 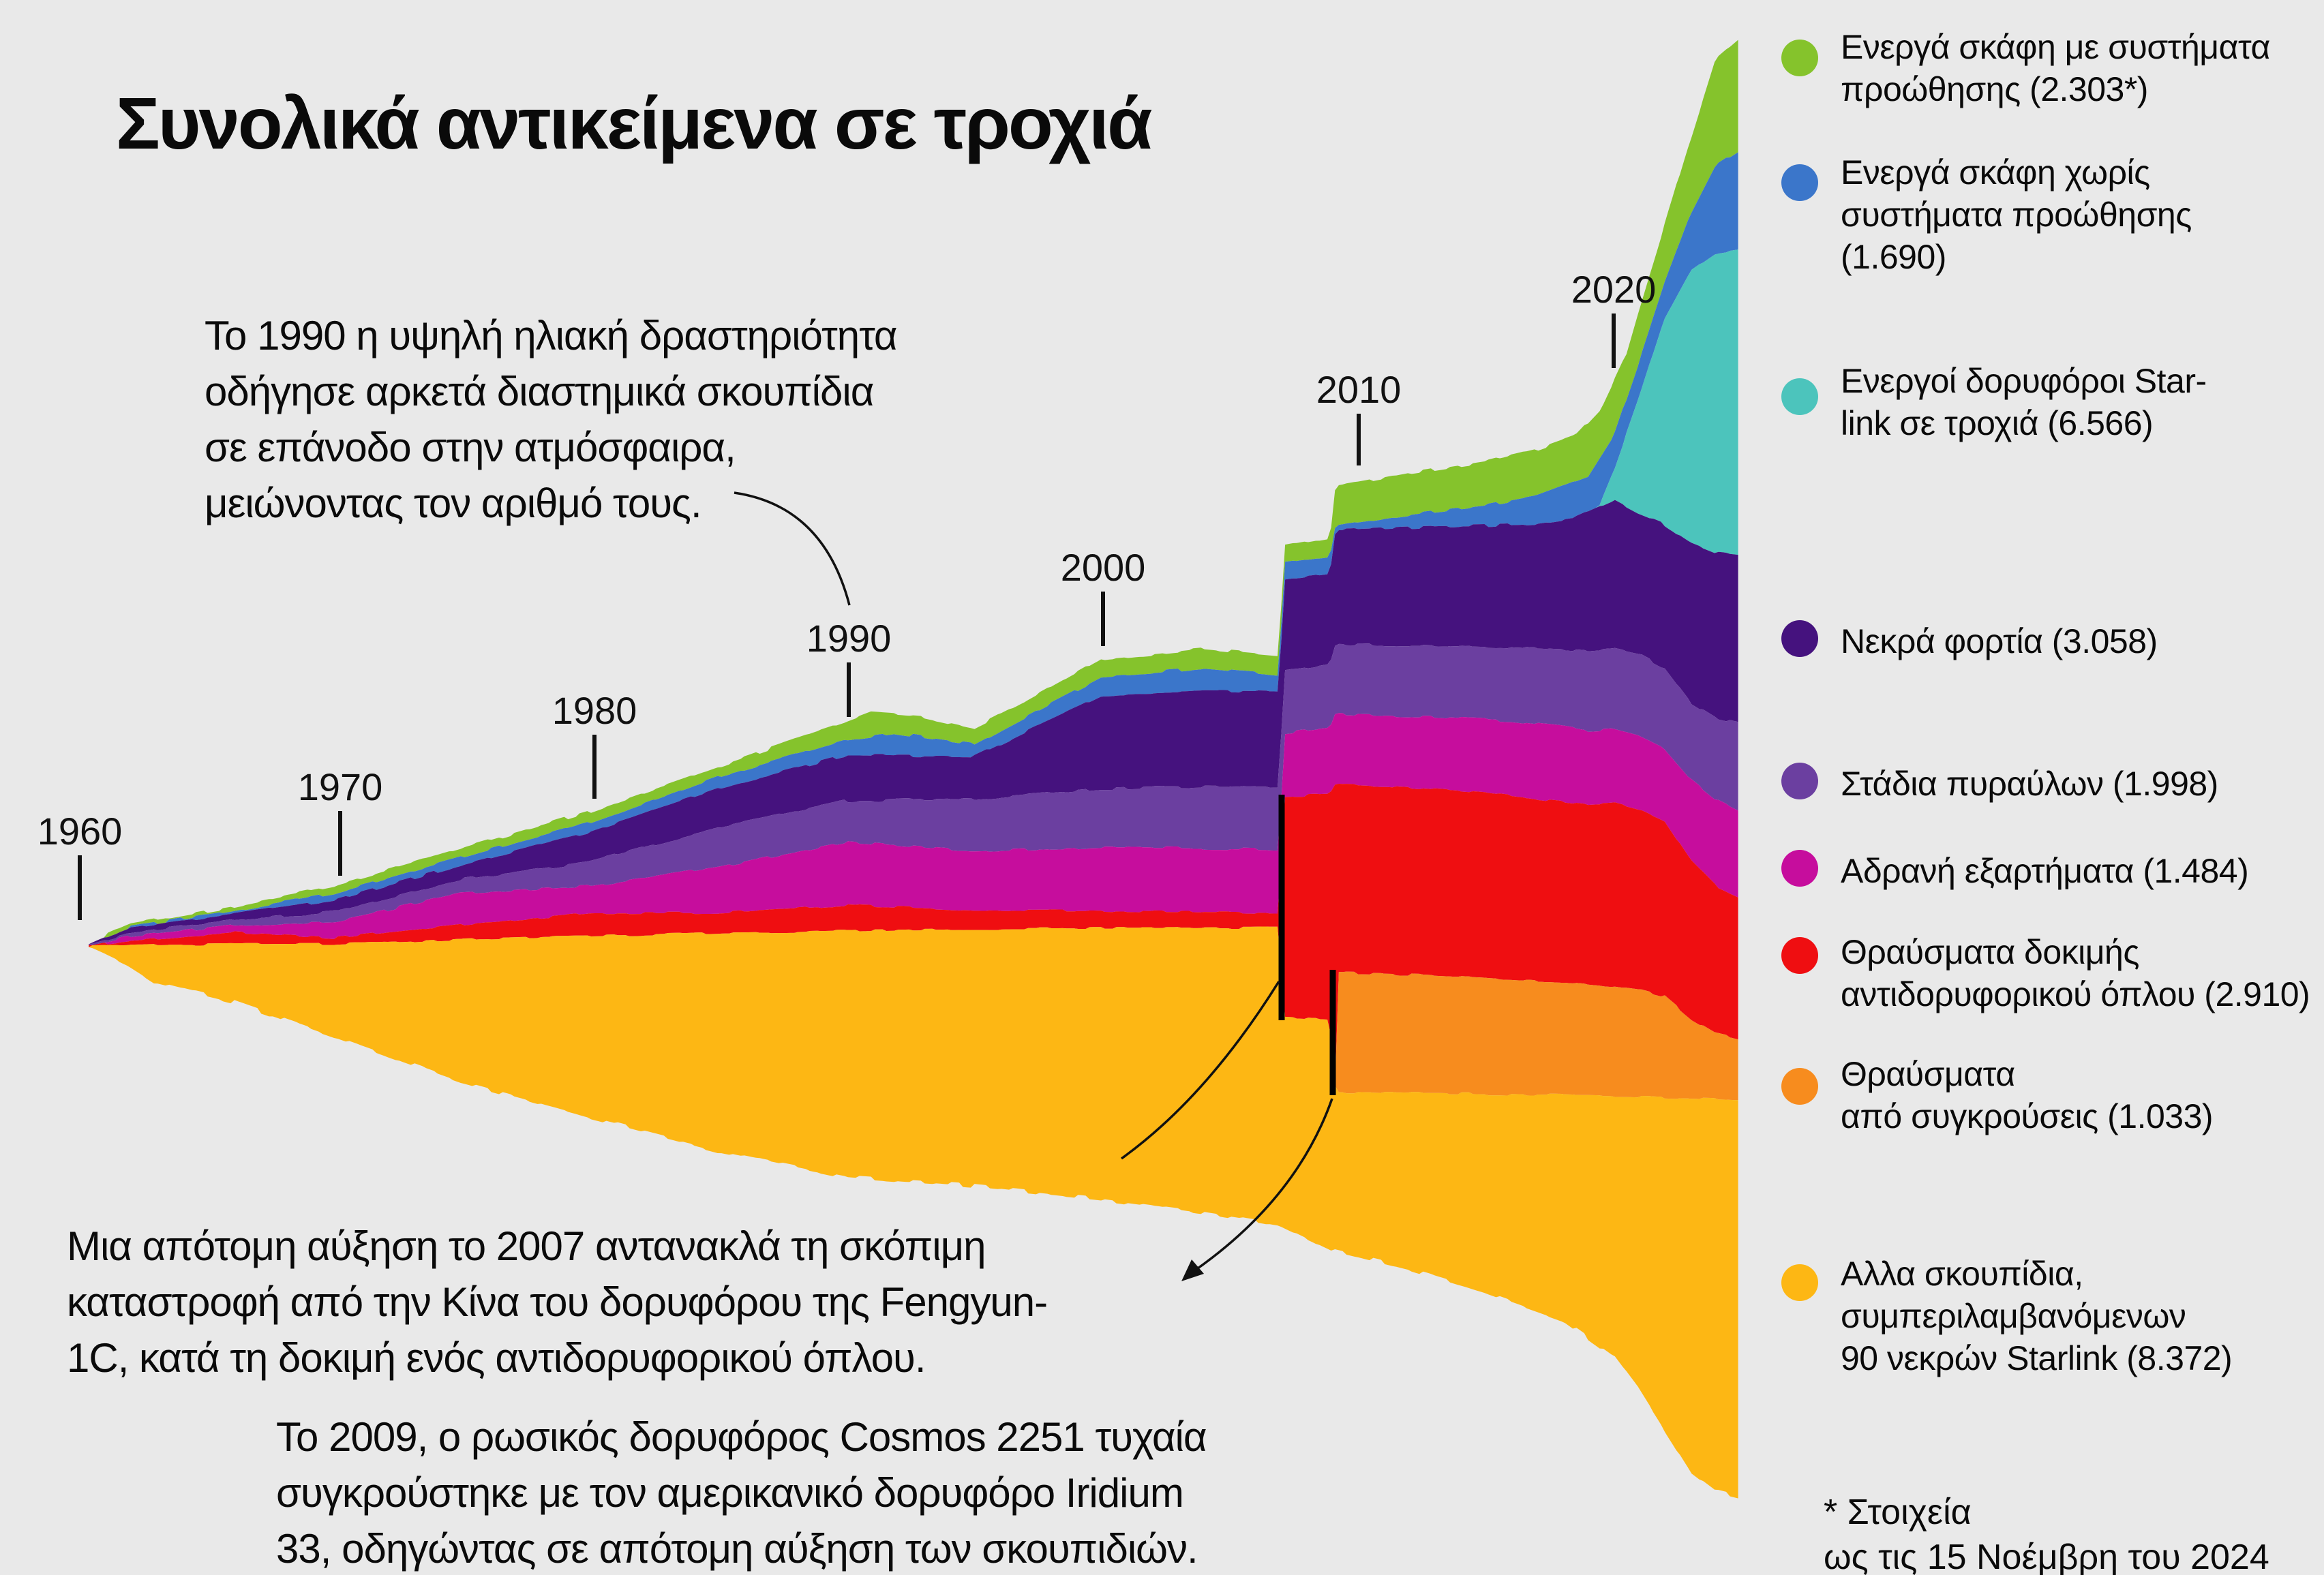 What do you see at coordinates (1799, 955) in the screenshot?
I see `legend-swatch-asat-fragments` at bounding box center [1799, 955].